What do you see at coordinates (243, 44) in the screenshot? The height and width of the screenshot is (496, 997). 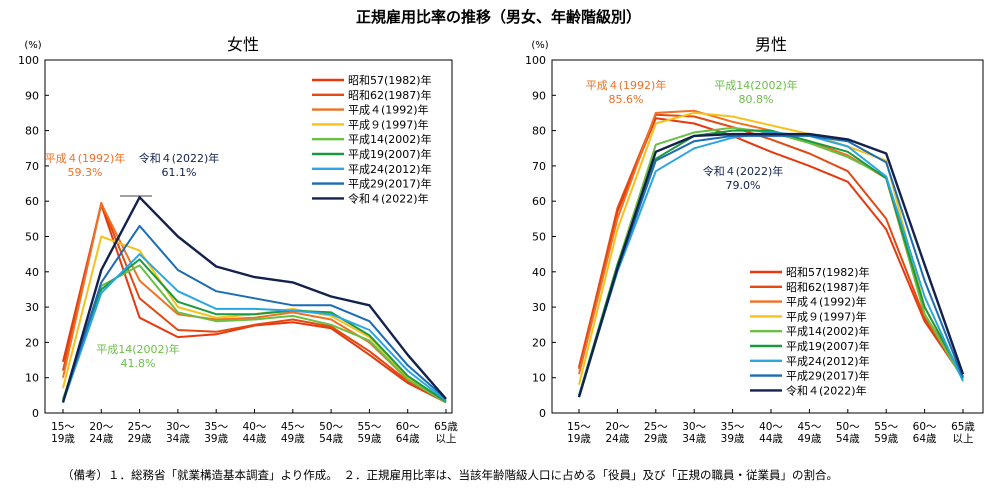 I see `panel-title: 女性` at bounding box center [243, 44].